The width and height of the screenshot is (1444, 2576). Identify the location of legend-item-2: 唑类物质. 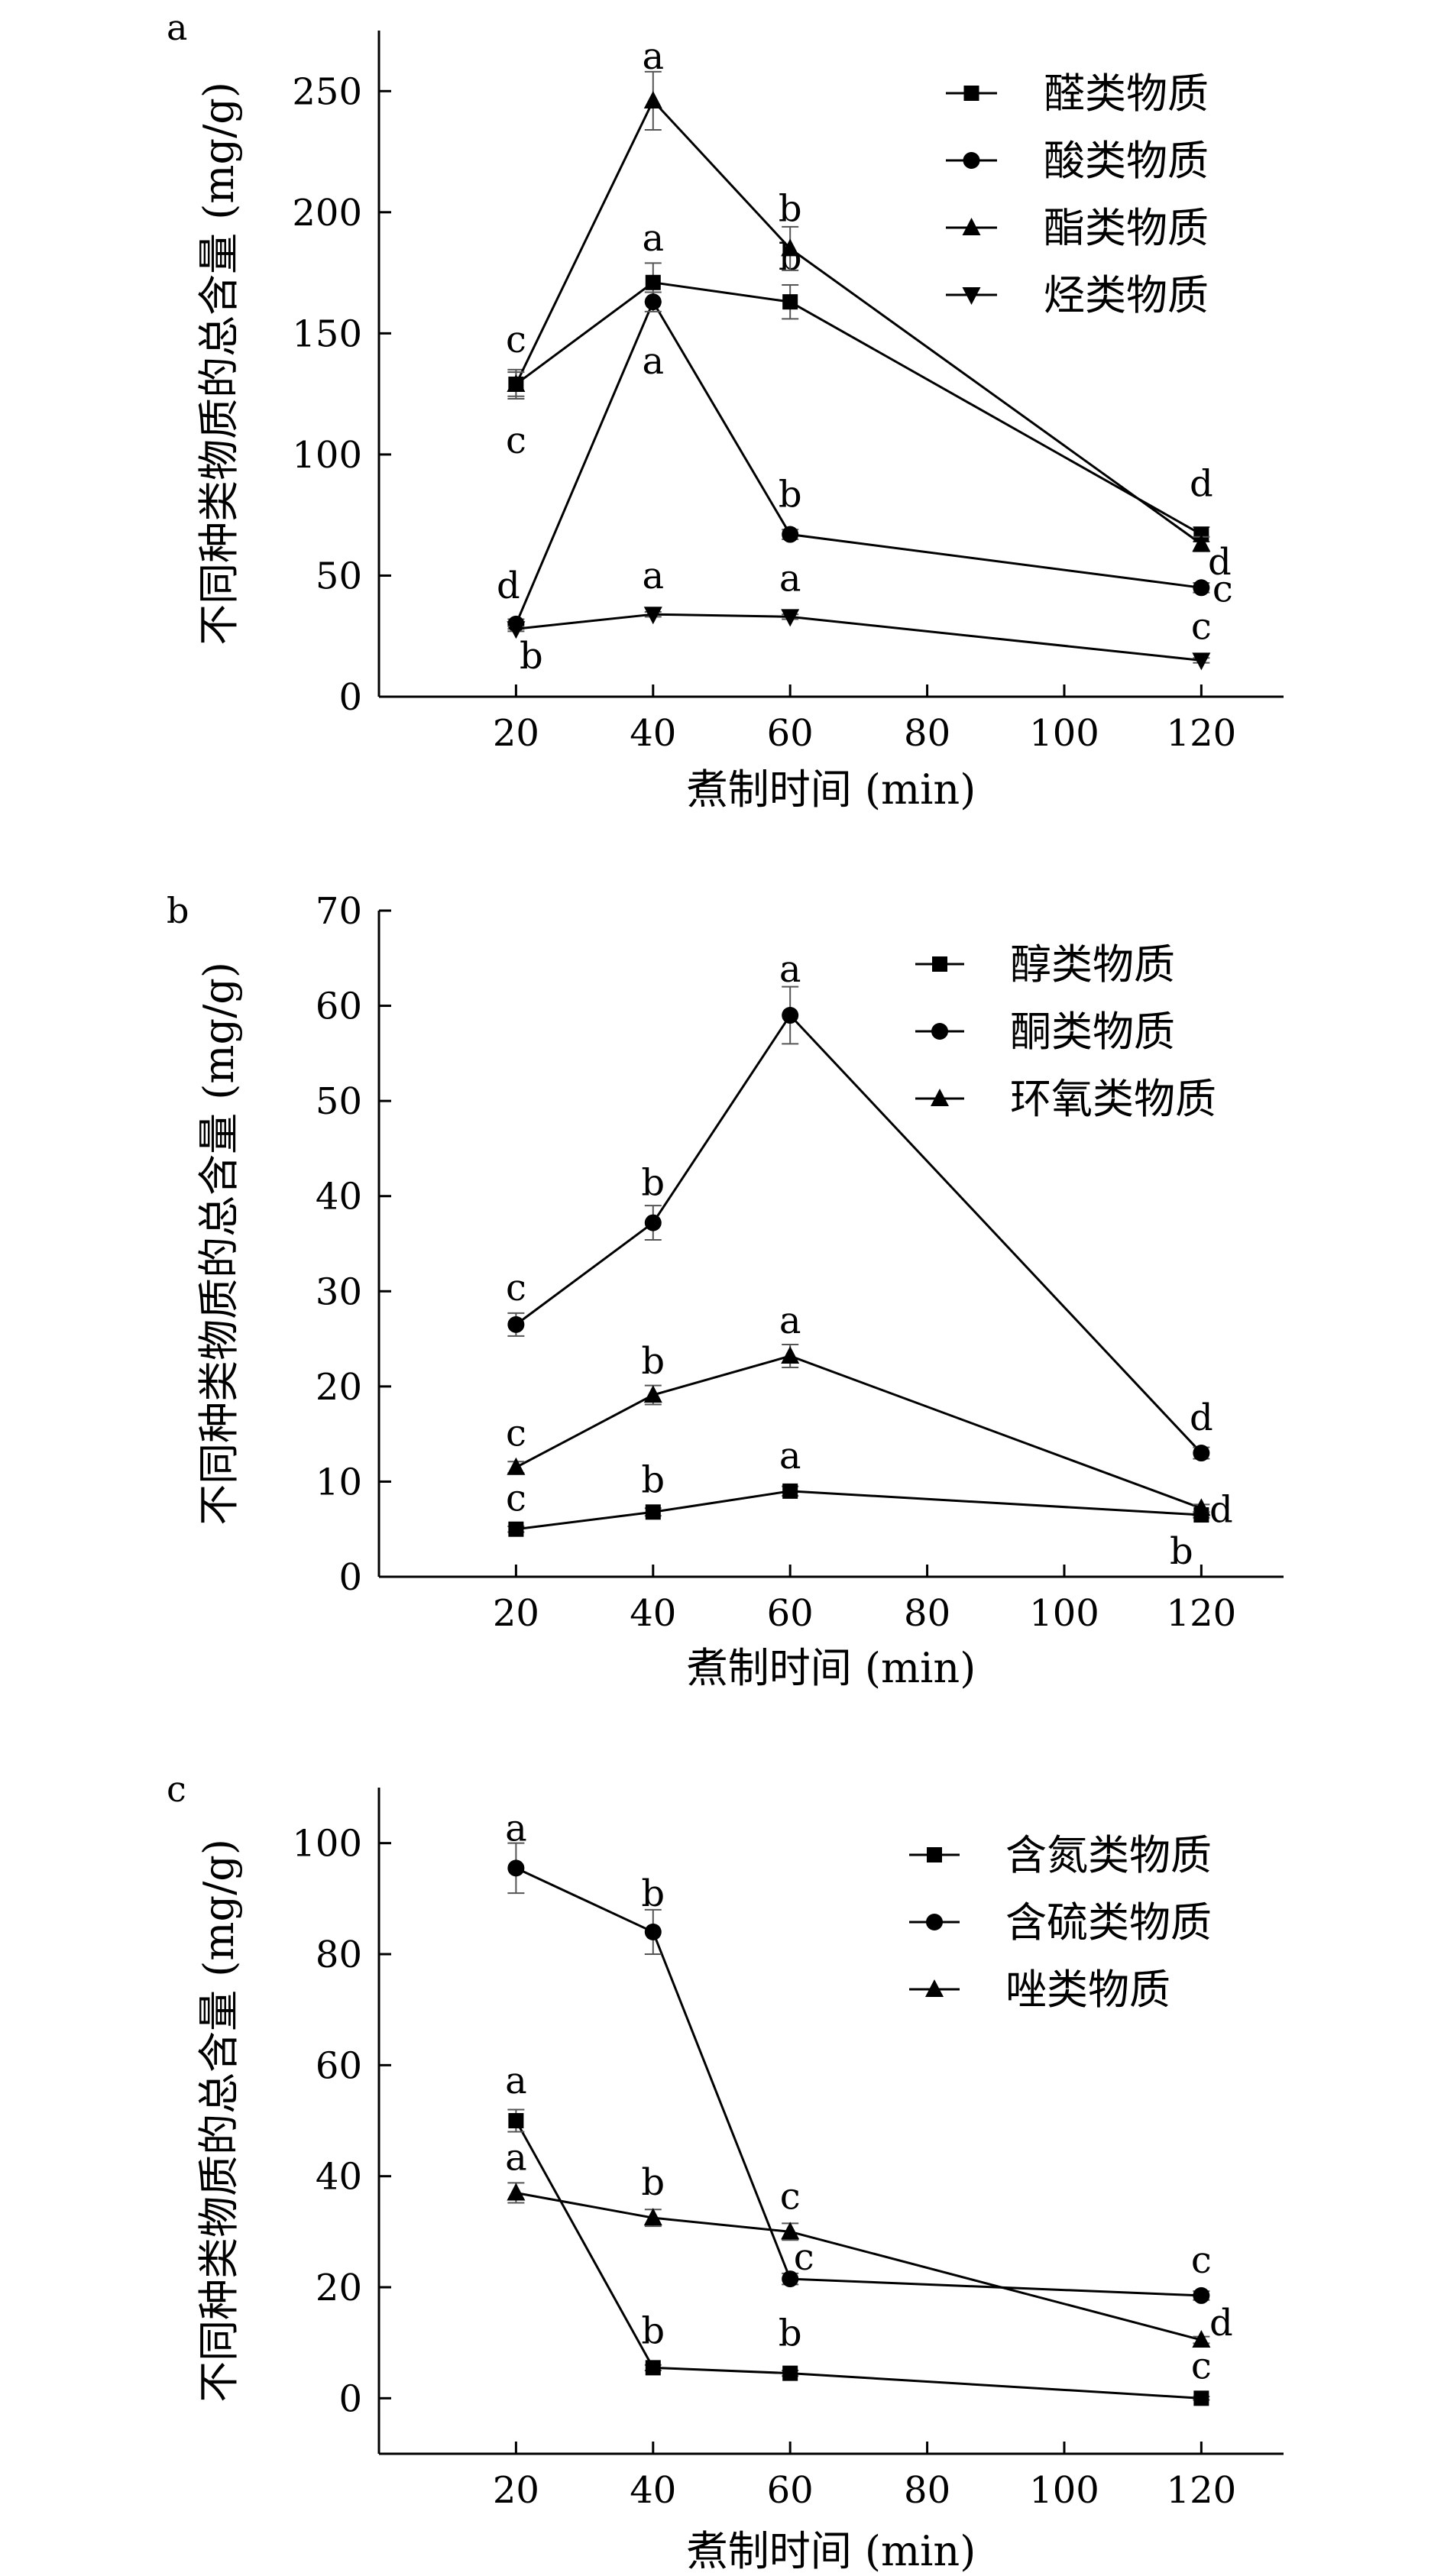
(1039, 1990).